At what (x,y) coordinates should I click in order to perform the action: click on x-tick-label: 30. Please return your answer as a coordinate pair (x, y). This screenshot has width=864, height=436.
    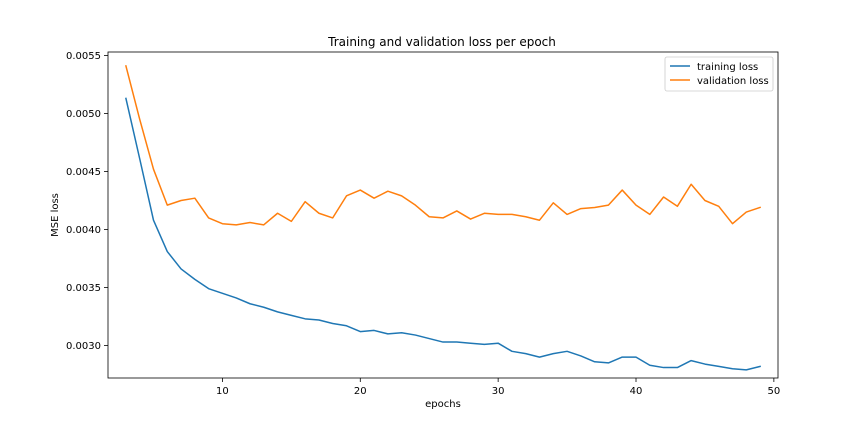
    Looking at the image, I should click on (498, 391).